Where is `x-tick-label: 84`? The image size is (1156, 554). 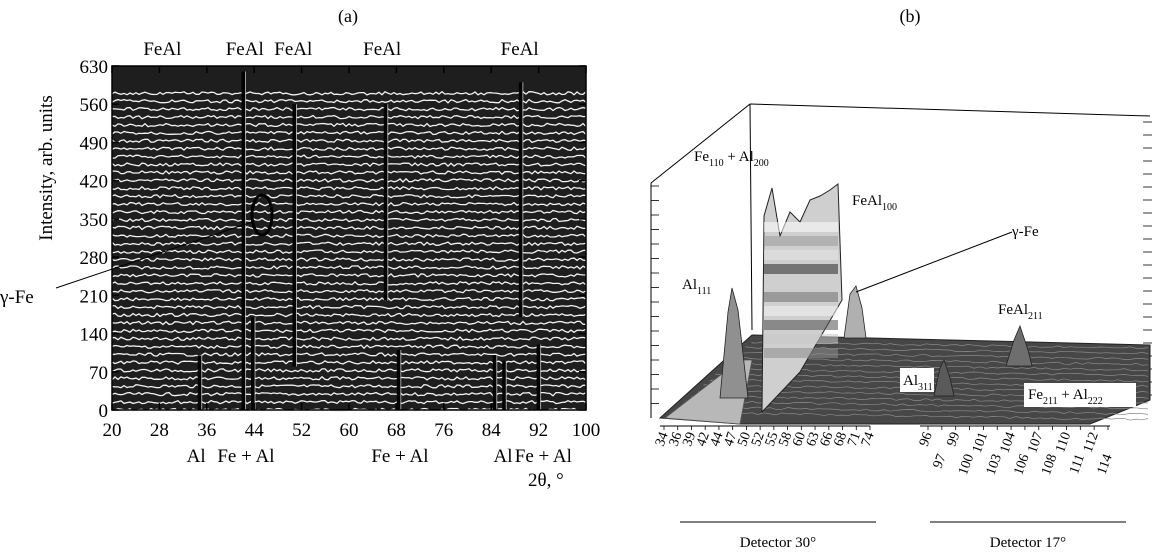
x-tick-label: 84 is located at coordinates (492, 430).